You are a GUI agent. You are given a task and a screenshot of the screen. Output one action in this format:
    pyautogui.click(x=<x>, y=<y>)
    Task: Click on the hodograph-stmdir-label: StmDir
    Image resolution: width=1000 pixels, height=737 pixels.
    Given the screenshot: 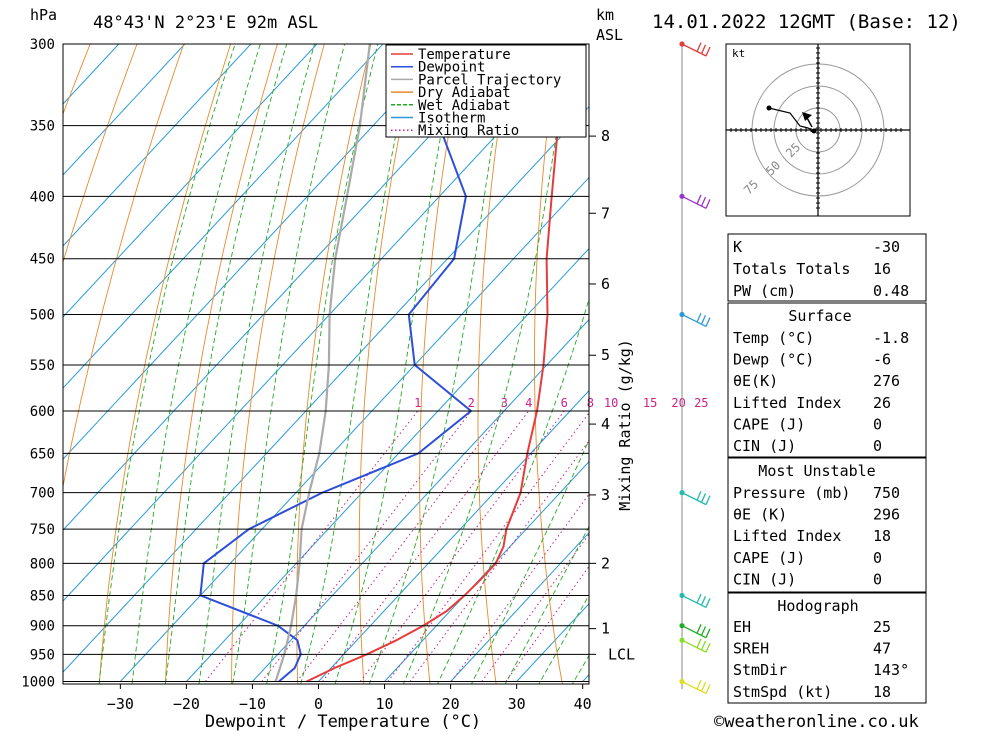 What is the action you would take?
    pyautogui.click(x=760, y=670)
    